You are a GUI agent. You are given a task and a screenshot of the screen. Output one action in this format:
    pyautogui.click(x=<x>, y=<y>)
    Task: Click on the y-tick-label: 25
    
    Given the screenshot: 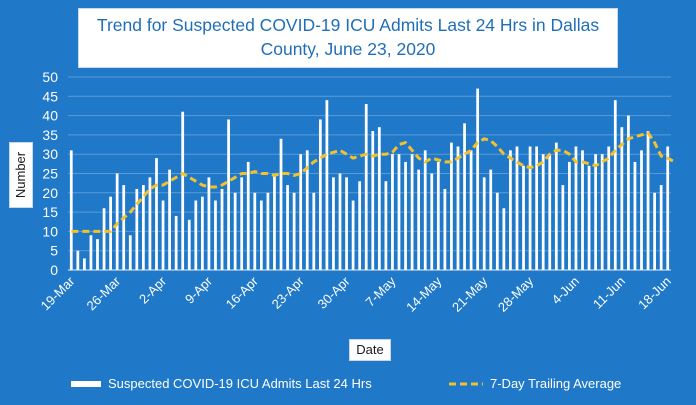 What is the action you would take?
    pyautogui.click(x=50, y=174)
    